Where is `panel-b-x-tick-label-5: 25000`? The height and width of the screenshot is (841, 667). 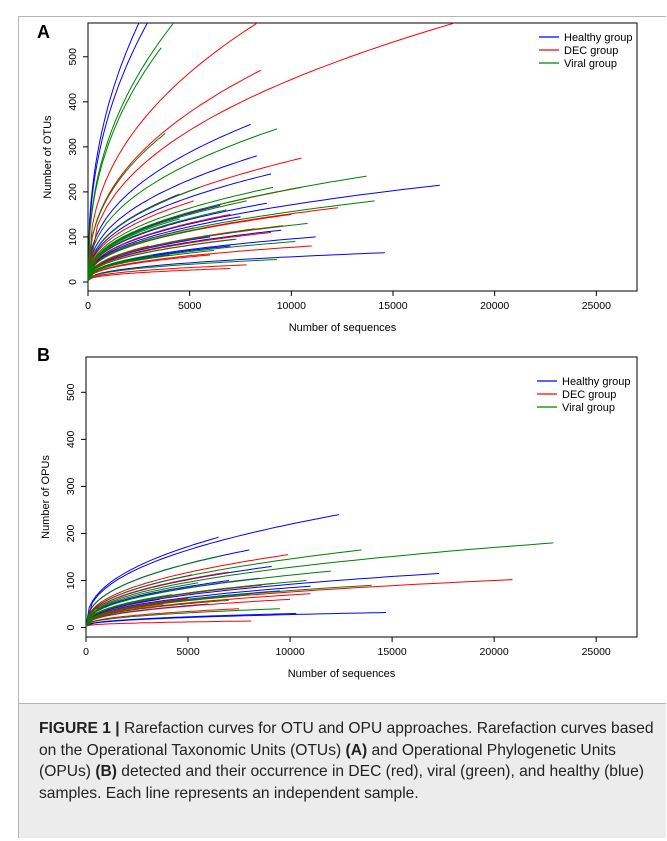
panel-b-x-tick-label-5: 25000 is located at coordinates (596, 652).